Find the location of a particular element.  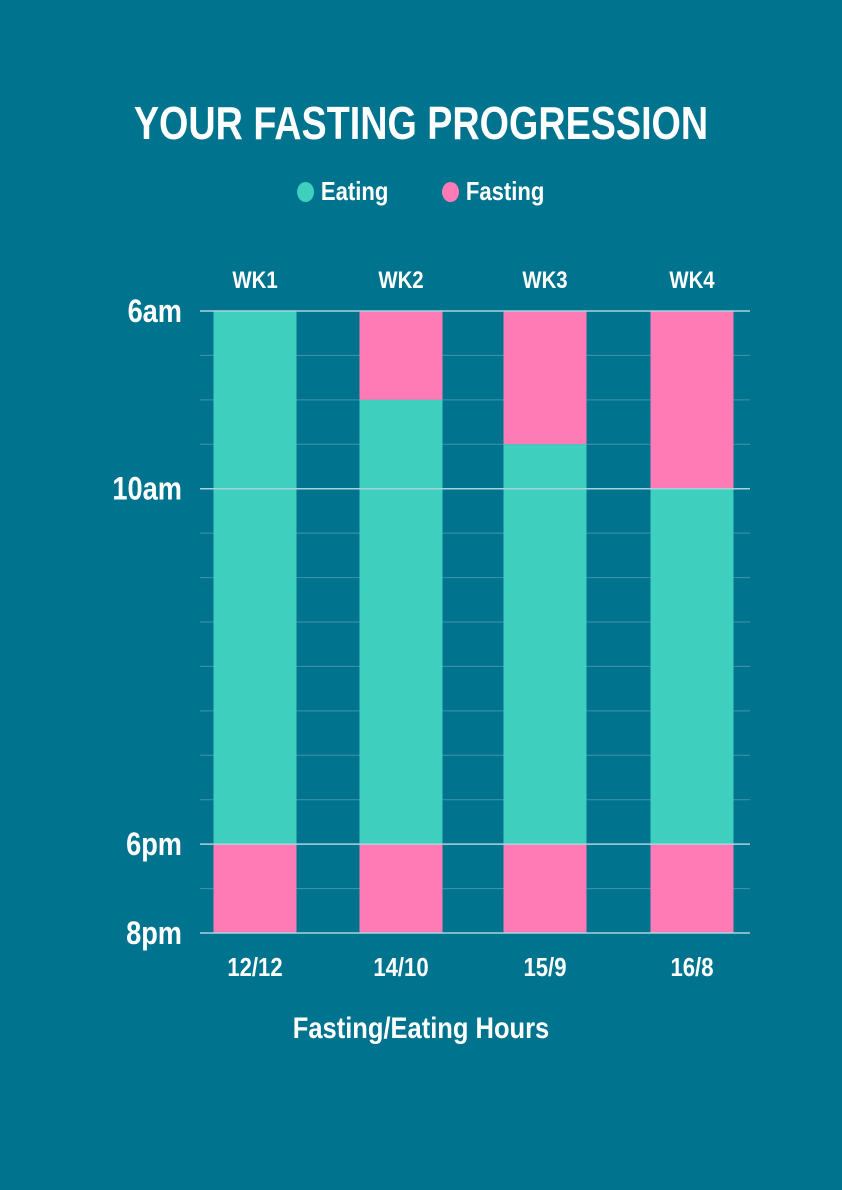

fasting-swatch is located at coordinates (450, 191).